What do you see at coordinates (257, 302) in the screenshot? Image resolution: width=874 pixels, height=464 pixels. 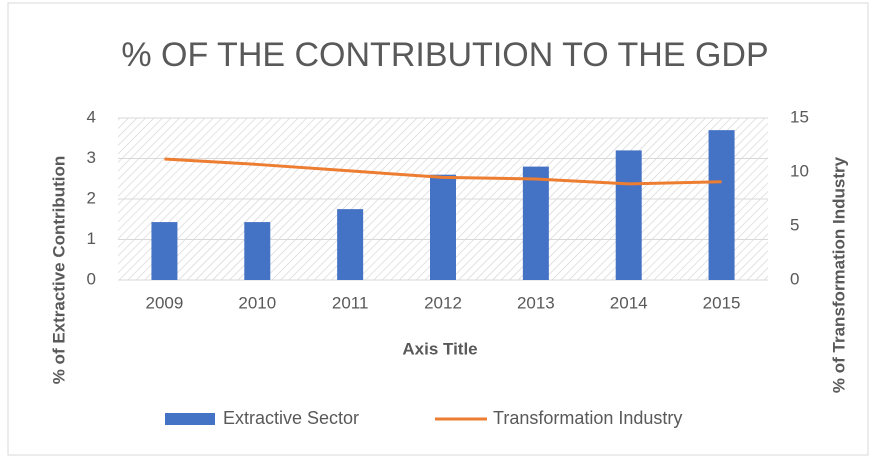 I see `x-tick-label: 2010` at bounding box center [257, 302].